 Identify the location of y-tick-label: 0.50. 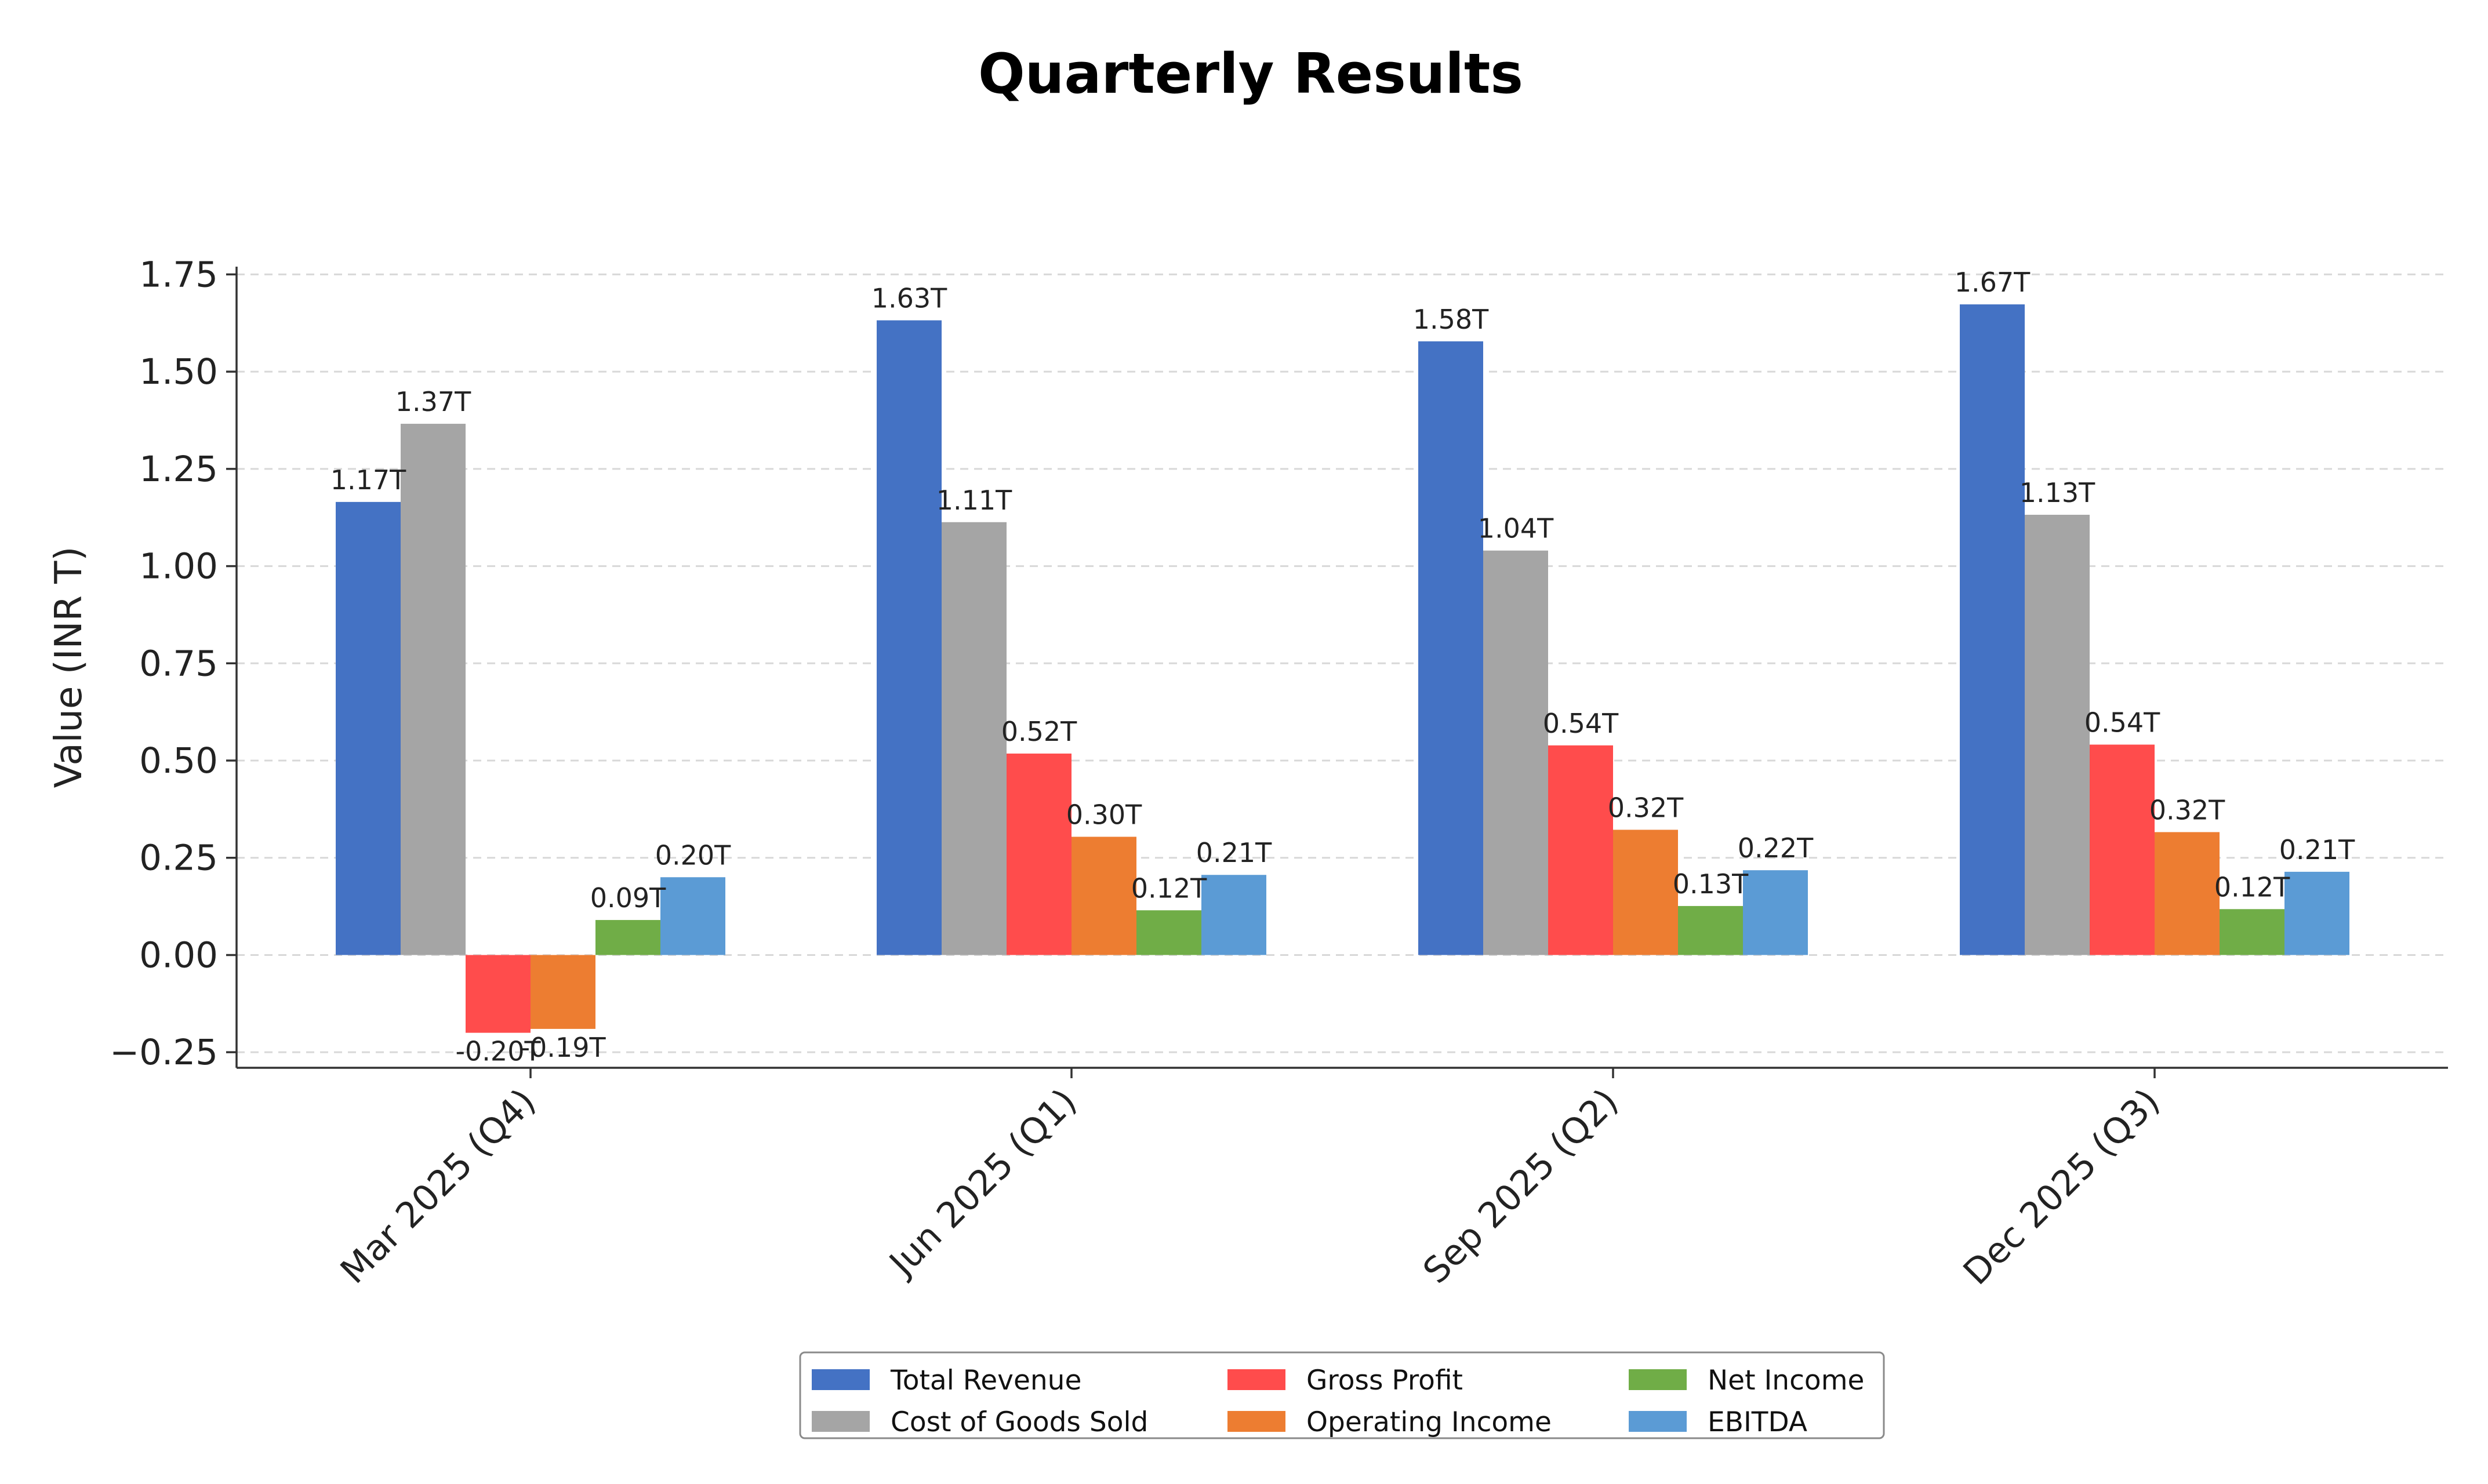
(178, 761).